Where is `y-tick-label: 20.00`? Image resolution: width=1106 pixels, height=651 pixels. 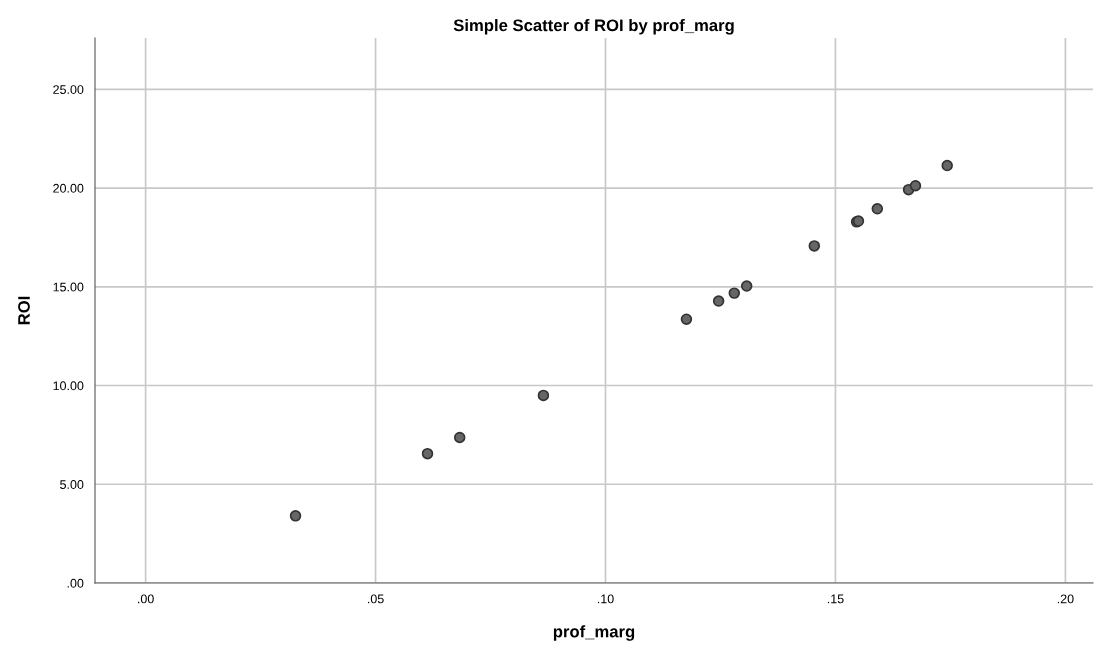
y-tick-label: 20.00 is located at coordinates (68, 188).